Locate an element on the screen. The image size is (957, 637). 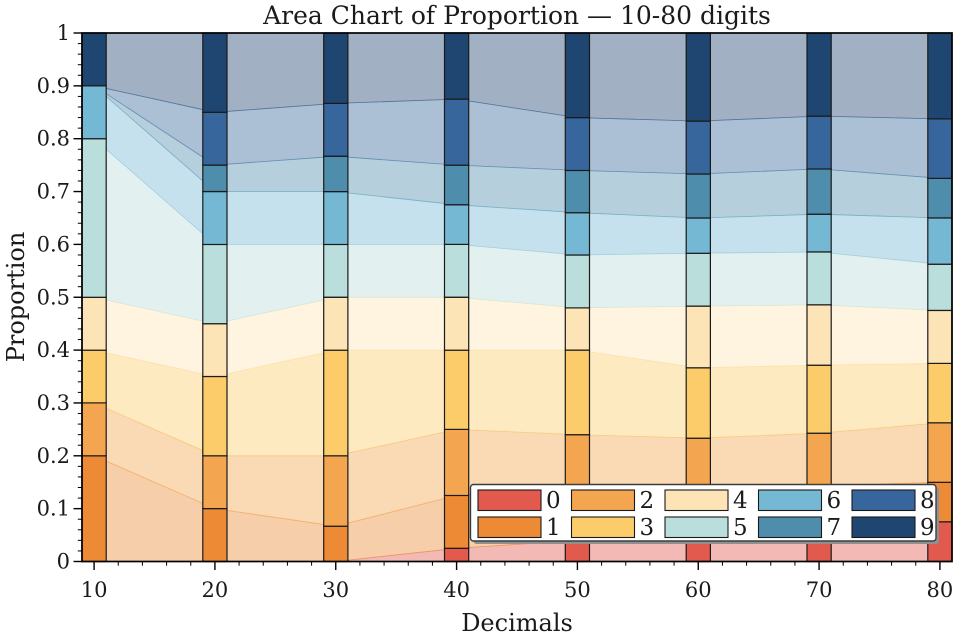
y-tick-label-0.2: 0.2 is located at coordinates (53, 456).